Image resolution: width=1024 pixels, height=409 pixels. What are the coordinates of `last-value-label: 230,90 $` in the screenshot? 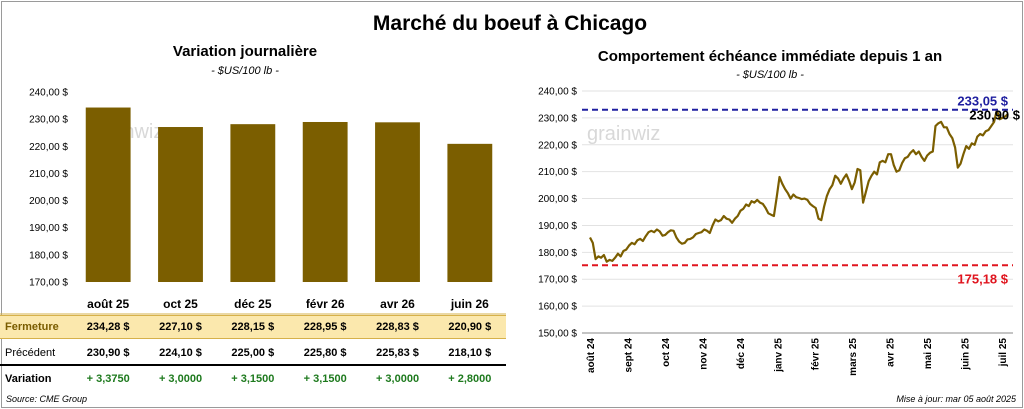 It's located at (994, 114).